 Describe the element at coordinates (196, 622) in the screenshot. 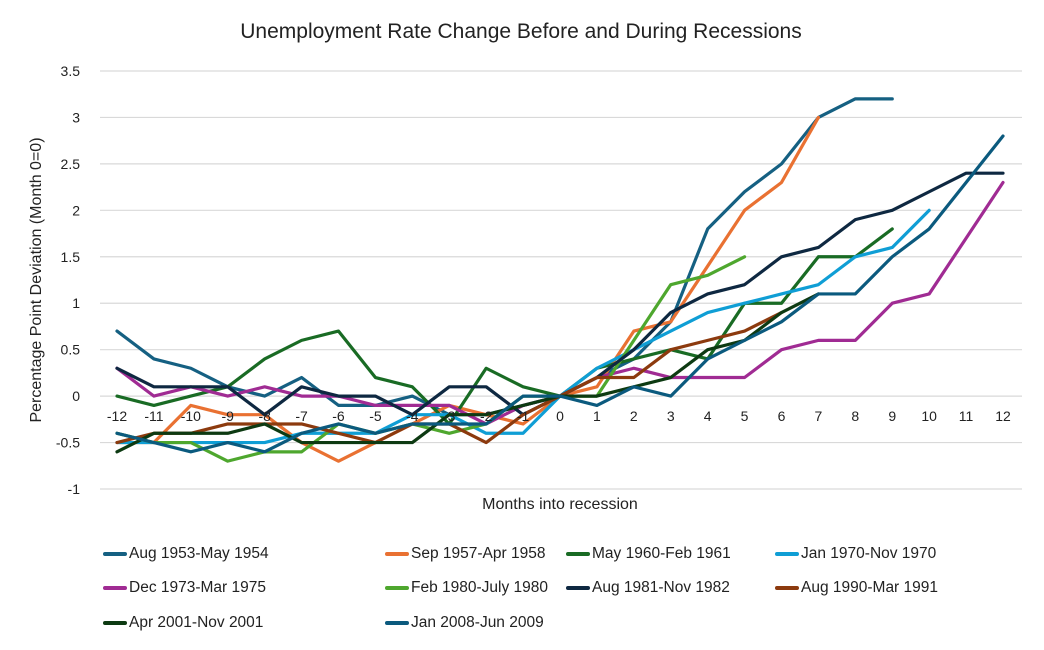

I see `legend-label: Apr 2001-Nov 2001` at that location.